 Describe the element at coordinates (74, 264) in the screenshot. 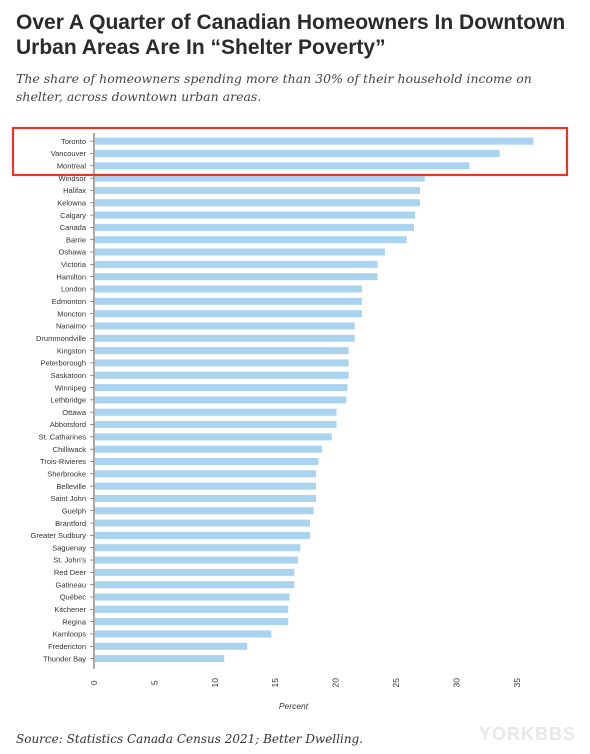

I see `category-label: Victoria` at that location.